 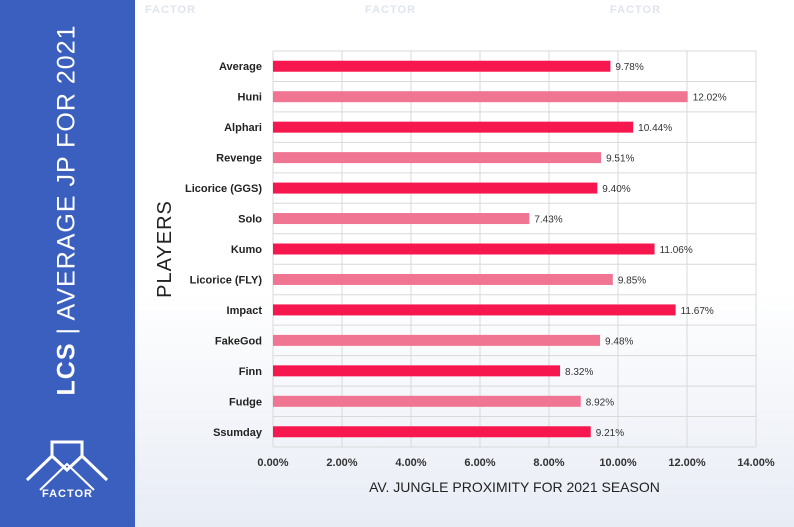 I want to click on category-label: Revenge, so click(x=239, y=159).